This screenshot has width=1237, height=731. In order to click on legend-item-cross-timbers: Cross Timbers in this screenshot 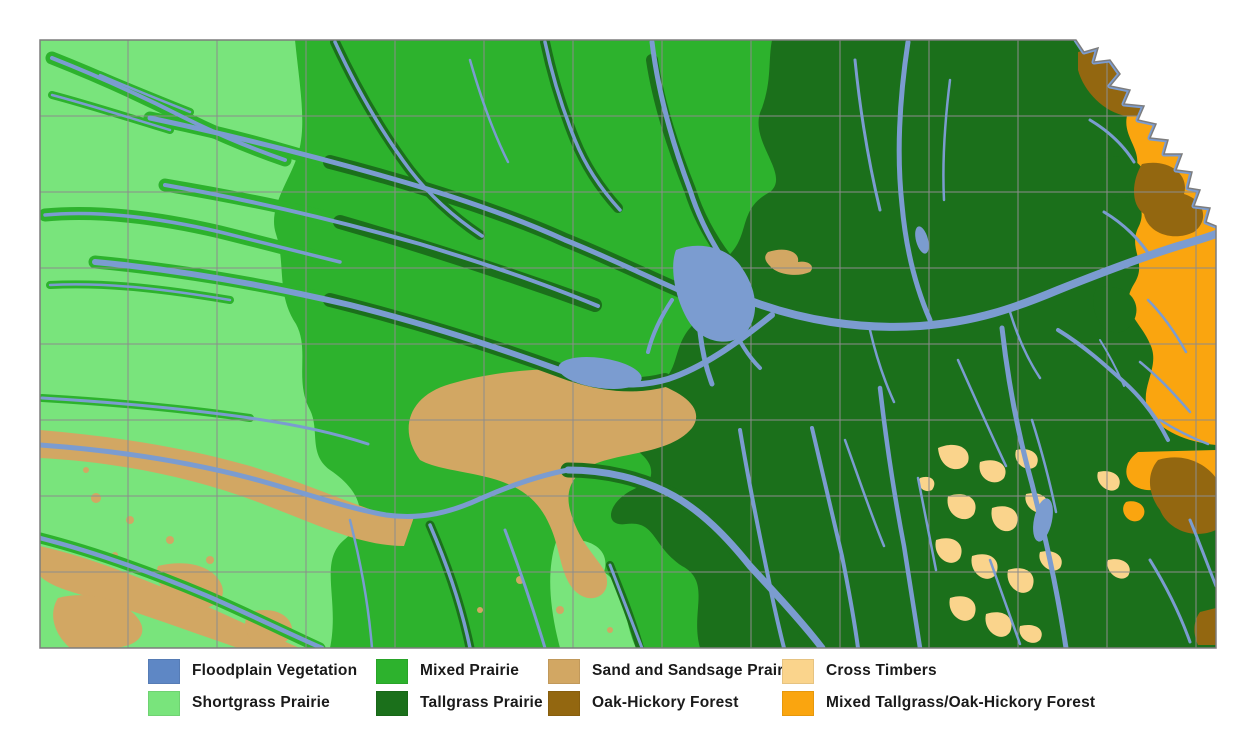, I will do `click(938, 671)`.